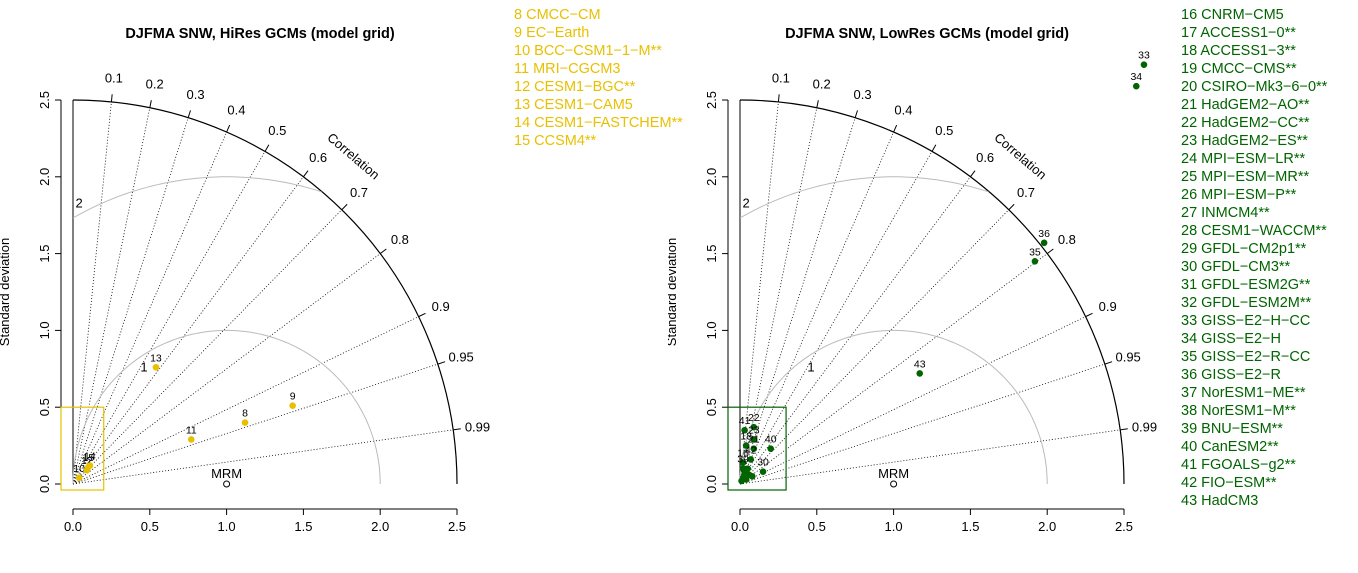 Image resolution: width=1358 pixels, height=573 pixels. What do you see at coordinates (1035, 252) in the screenshot?
I see `data-point-label: 35` at bounding box center [1035, 252].